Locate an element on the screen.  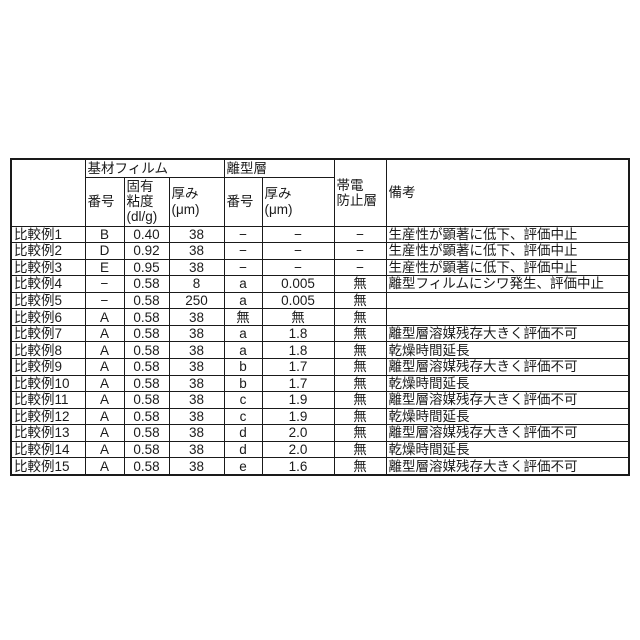
table-row: 比較例12 A 0.58 38 c 1.9 無乾燥時間延長 is located at coordinates (320, 416).